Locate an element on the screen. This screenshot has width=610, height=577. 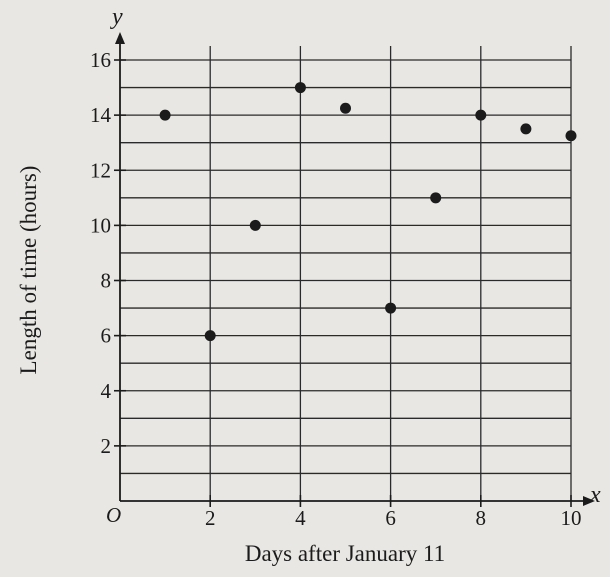
y-tick-label: 4 is located at coordinates (106, 391).